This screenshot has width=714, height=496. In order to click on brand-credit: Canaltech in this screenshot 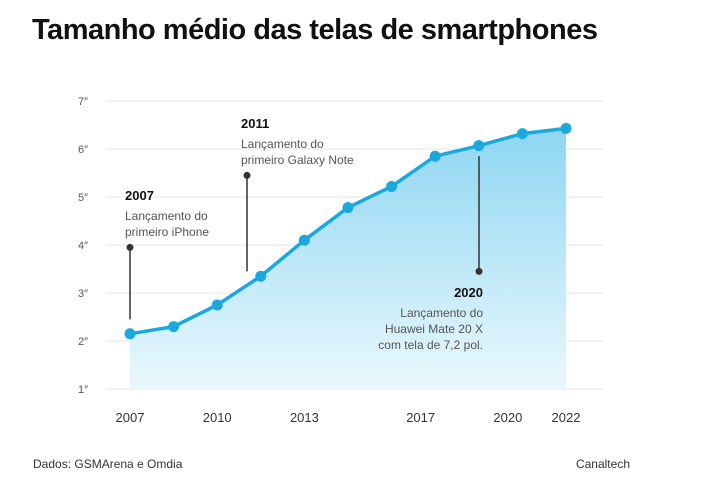, I will do `click(602, 464)`.